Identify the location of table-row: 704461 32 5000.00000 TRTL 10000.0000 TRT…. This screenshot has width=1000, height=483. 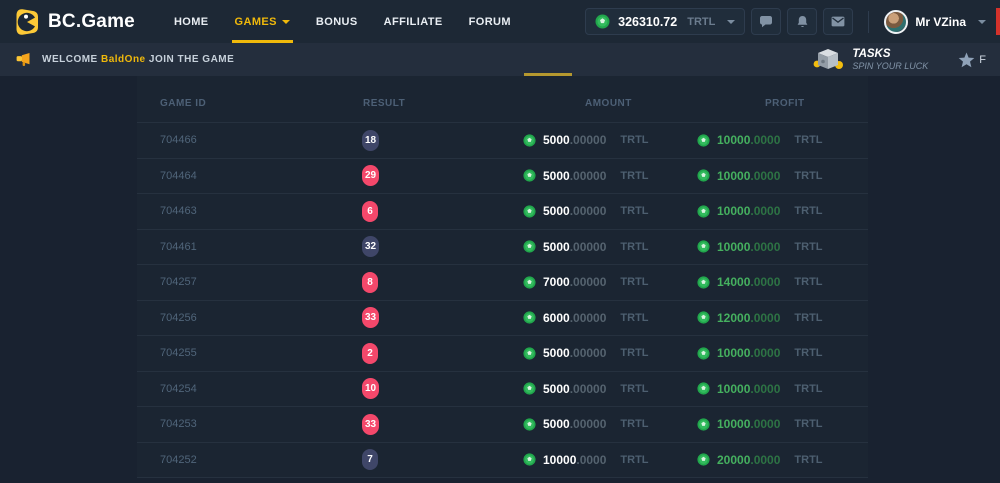
(502, 247).